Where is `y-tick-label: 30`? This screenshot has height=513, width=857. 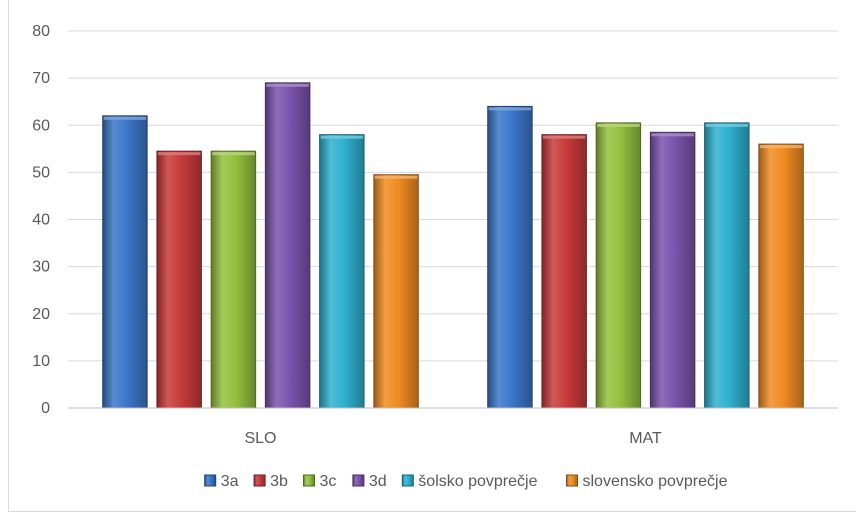 y-tick-label: 30 is located at coordinates (41, 267).